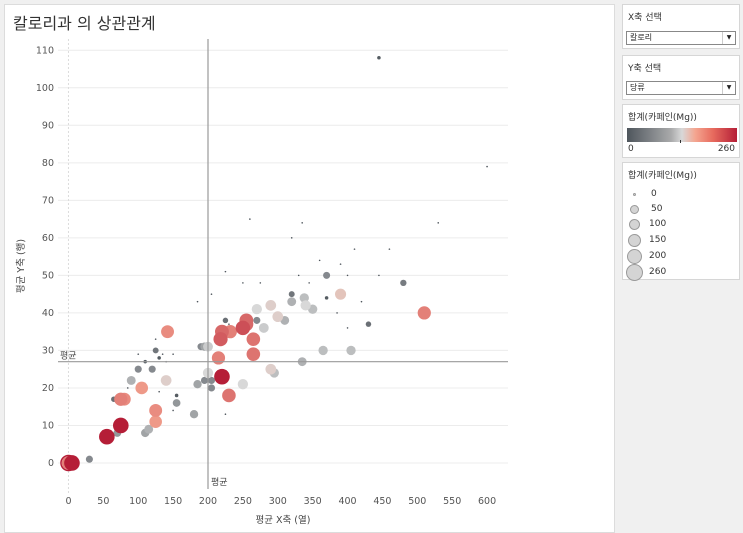 The height and width of the screenshot is (533, 743). Describe the element at coordinates (728, 88) in the screenshot. I see `chevron-down-icon: ▼` at that location.